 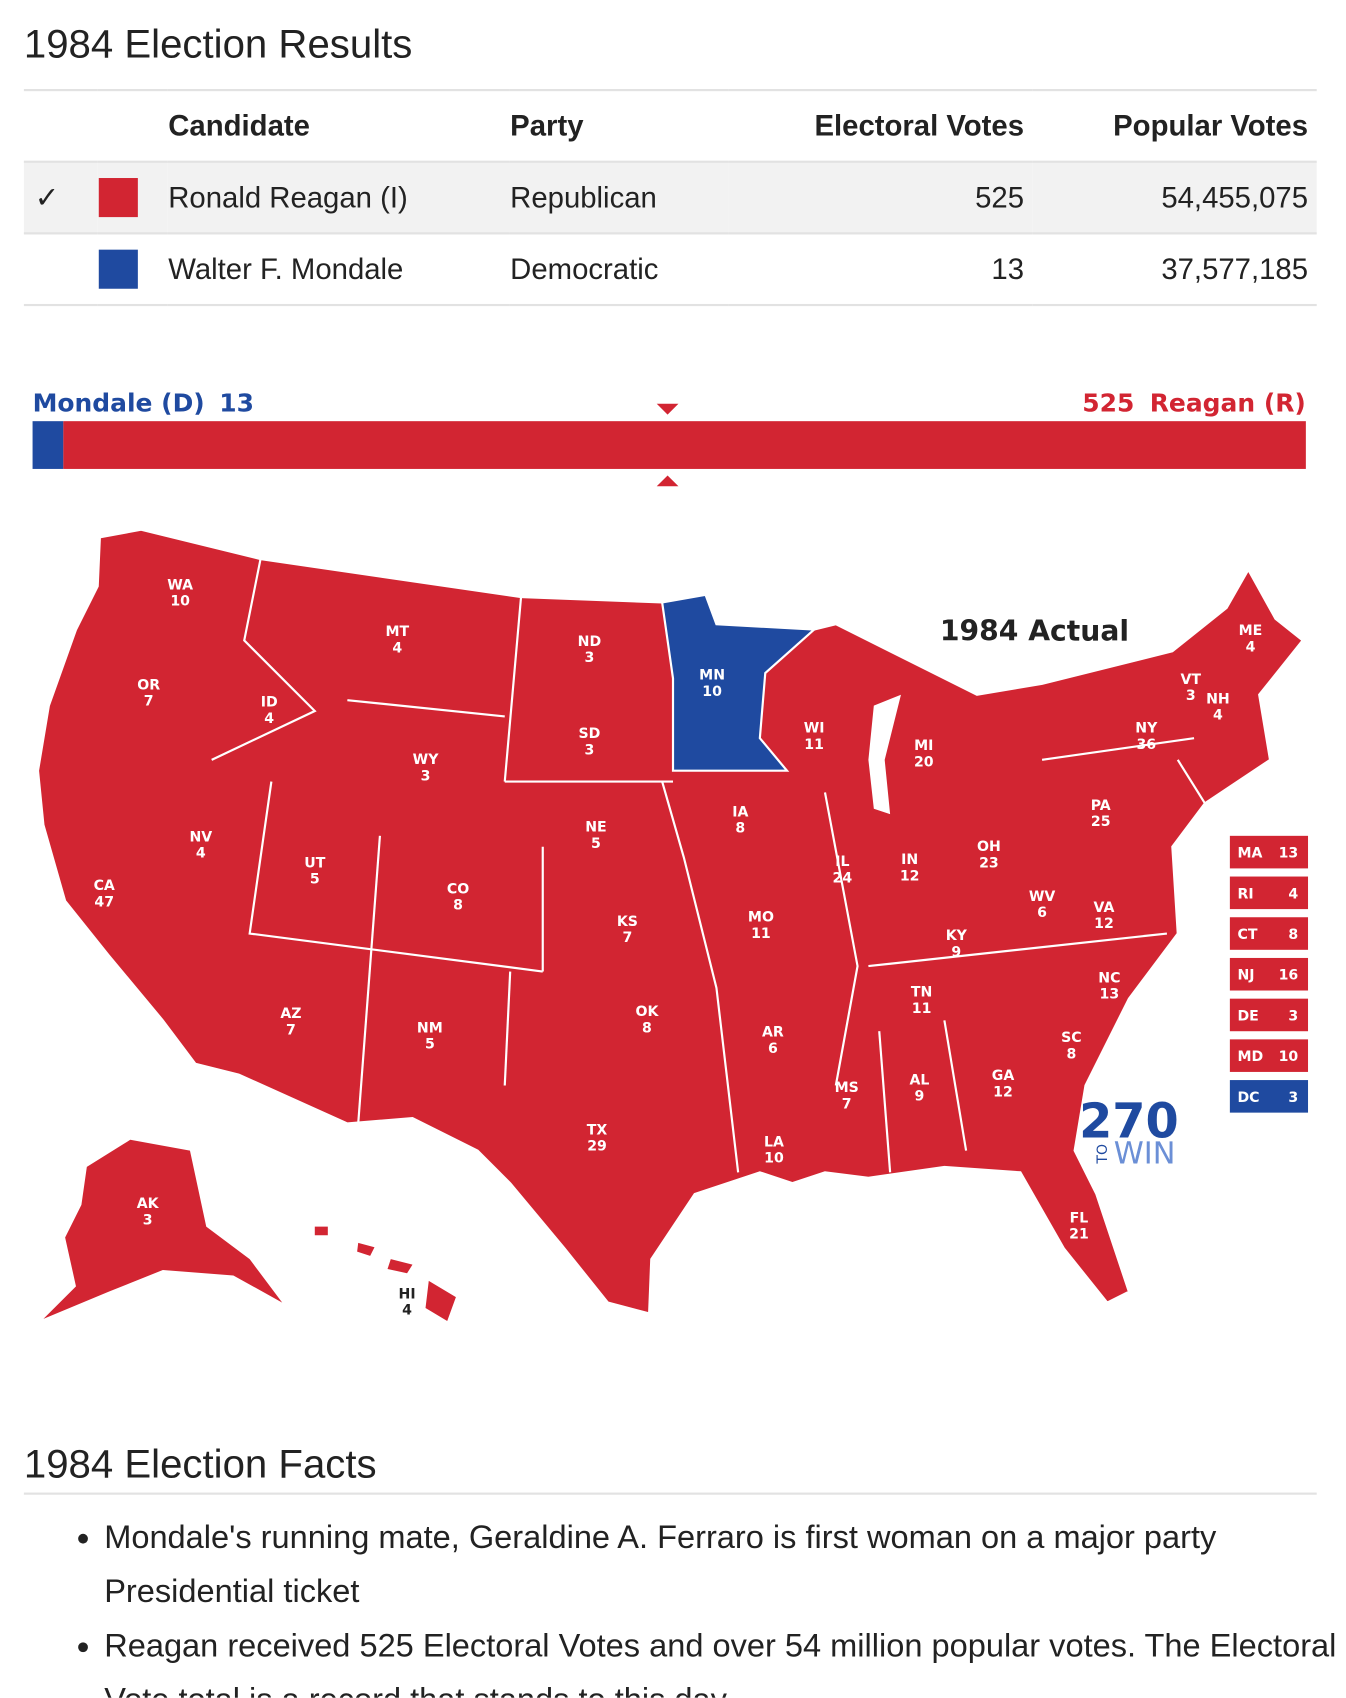 I want to click on state-abbr: NM, so click(x=430, y=1028).